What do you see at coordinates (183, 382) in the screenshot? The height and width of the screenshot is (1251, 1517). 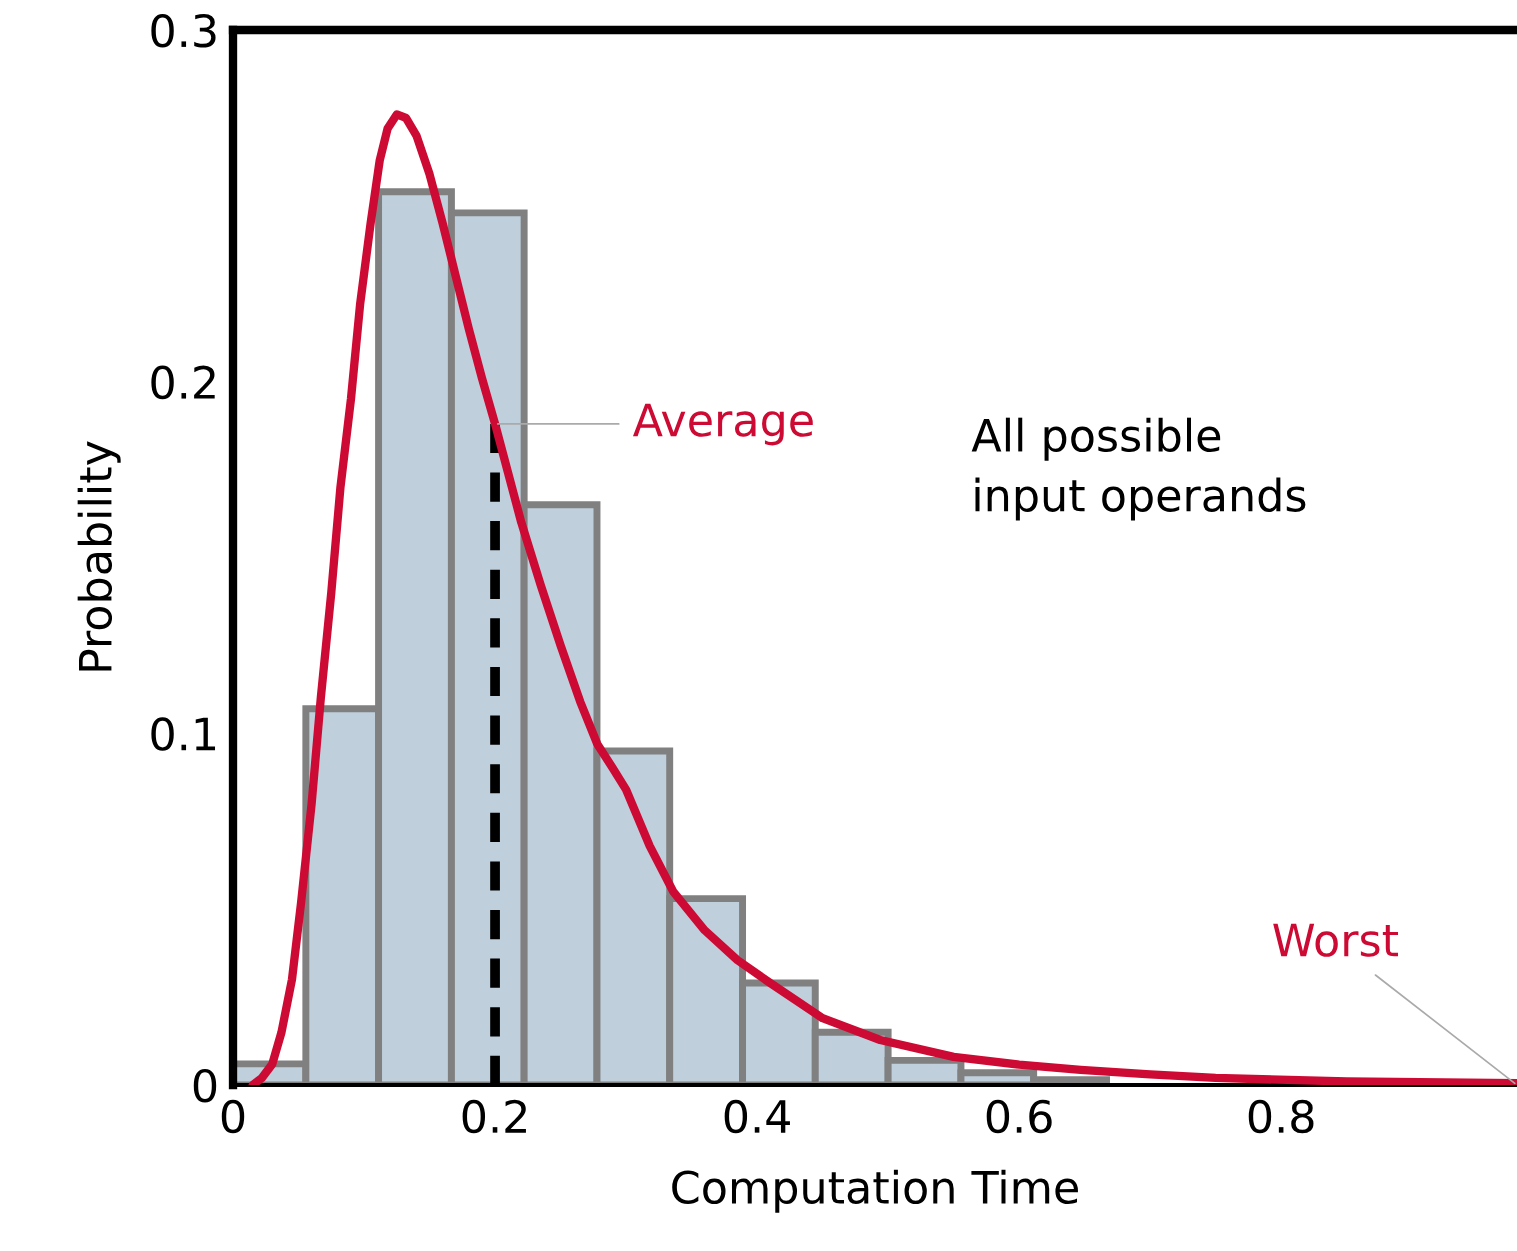 I see `y-tick-label: 0.2` at bounding box center [183, 382].